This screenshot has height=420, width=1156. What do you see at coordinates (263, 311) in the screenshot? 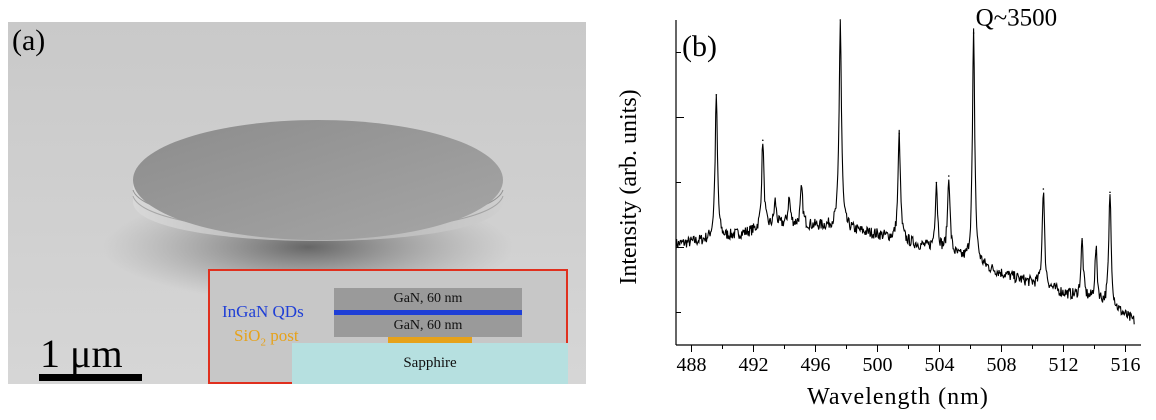
I see `qd-legend-label: InGaN QDs` at bounding box center [263, 311].